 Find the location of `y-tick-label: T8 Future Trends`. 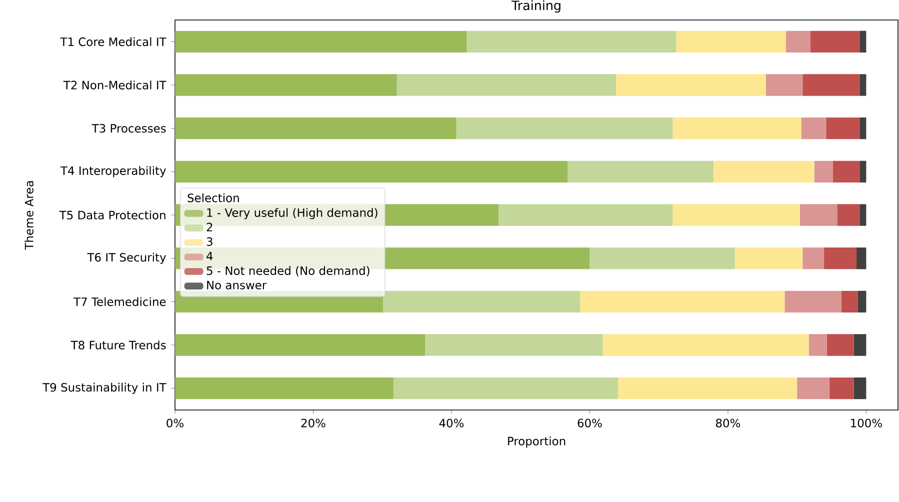

y-tick-label: T8 Future Trends is located at coordinates (118, 345).